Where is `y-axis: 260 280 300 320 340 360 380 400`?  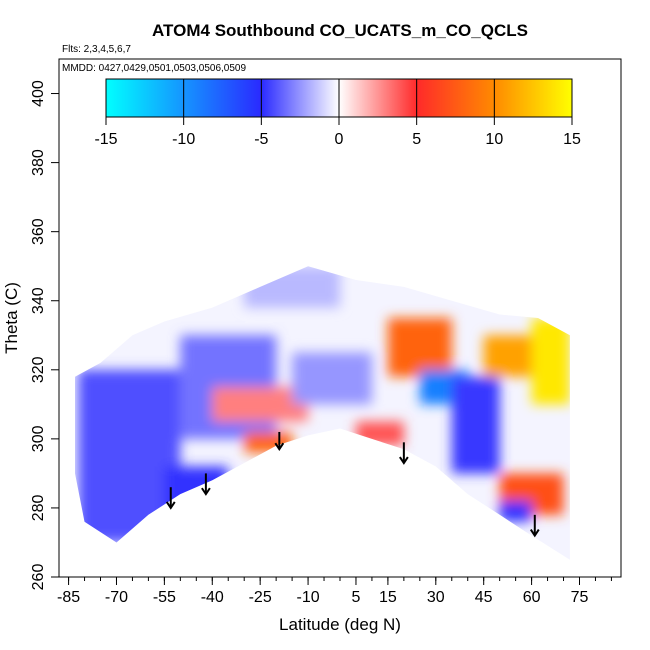 y-axis: 260 280 300 320 340 360 380 400 is located at coordinates (44, 335).